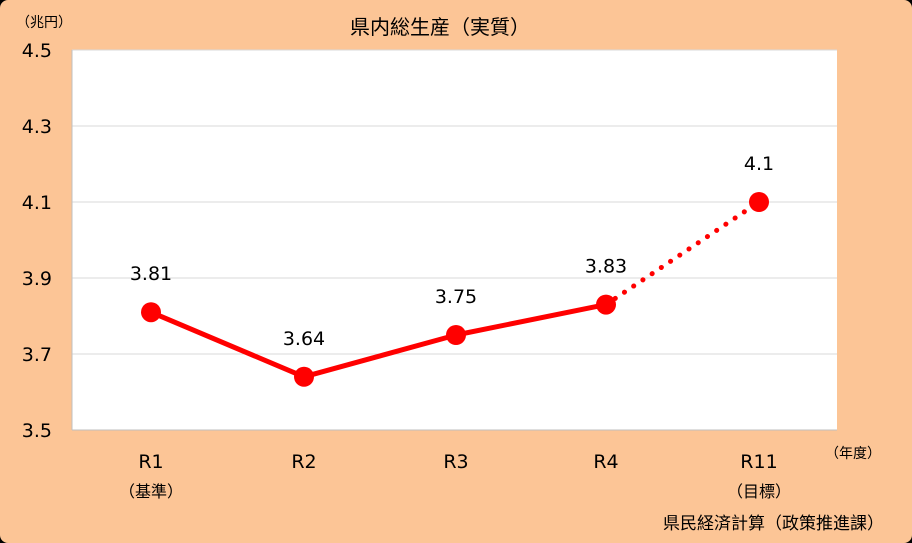 This screenshot has width=912, height=543. What do you see at coordinates (682, 253) in the screenshot?
I see `target-series-line` at bounding box center [682, 253].